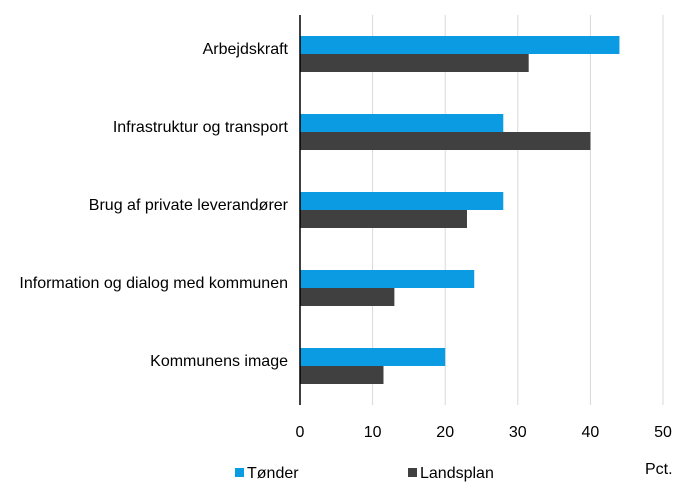  I want to click on x-tick-label: 40, so click(591, 432).